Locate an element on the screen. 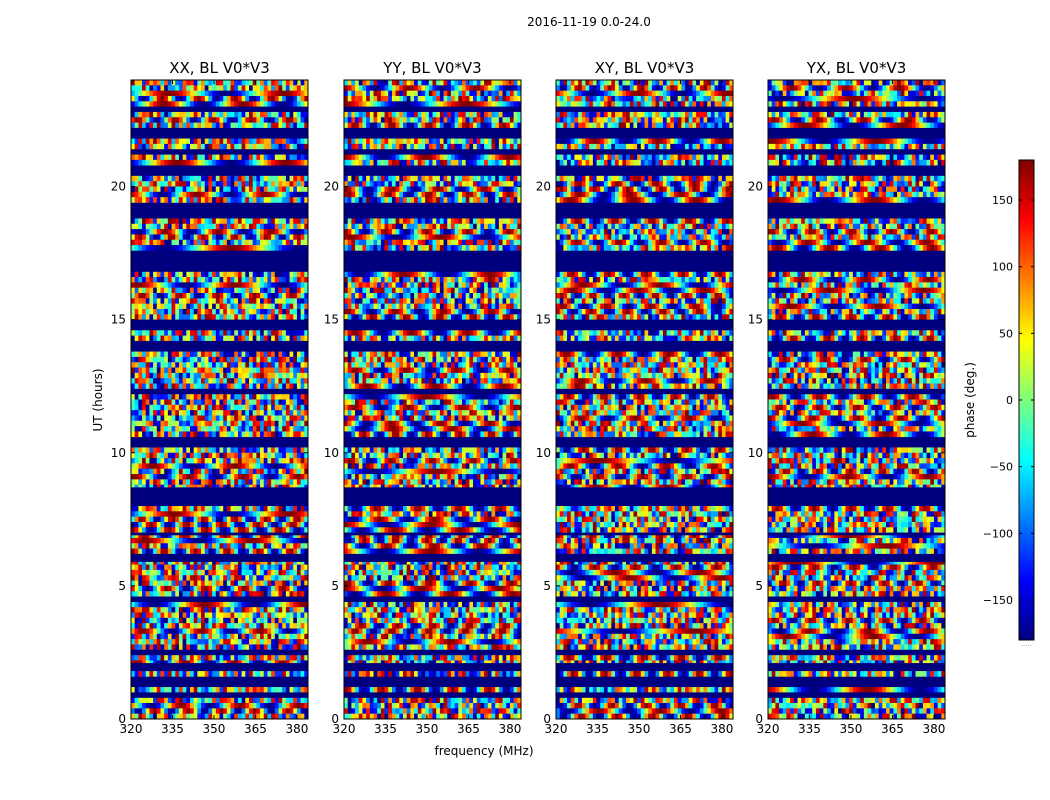  figure-suptitle: 2016-11-19 0.0-24.0 is located at coordinates (589, 22).